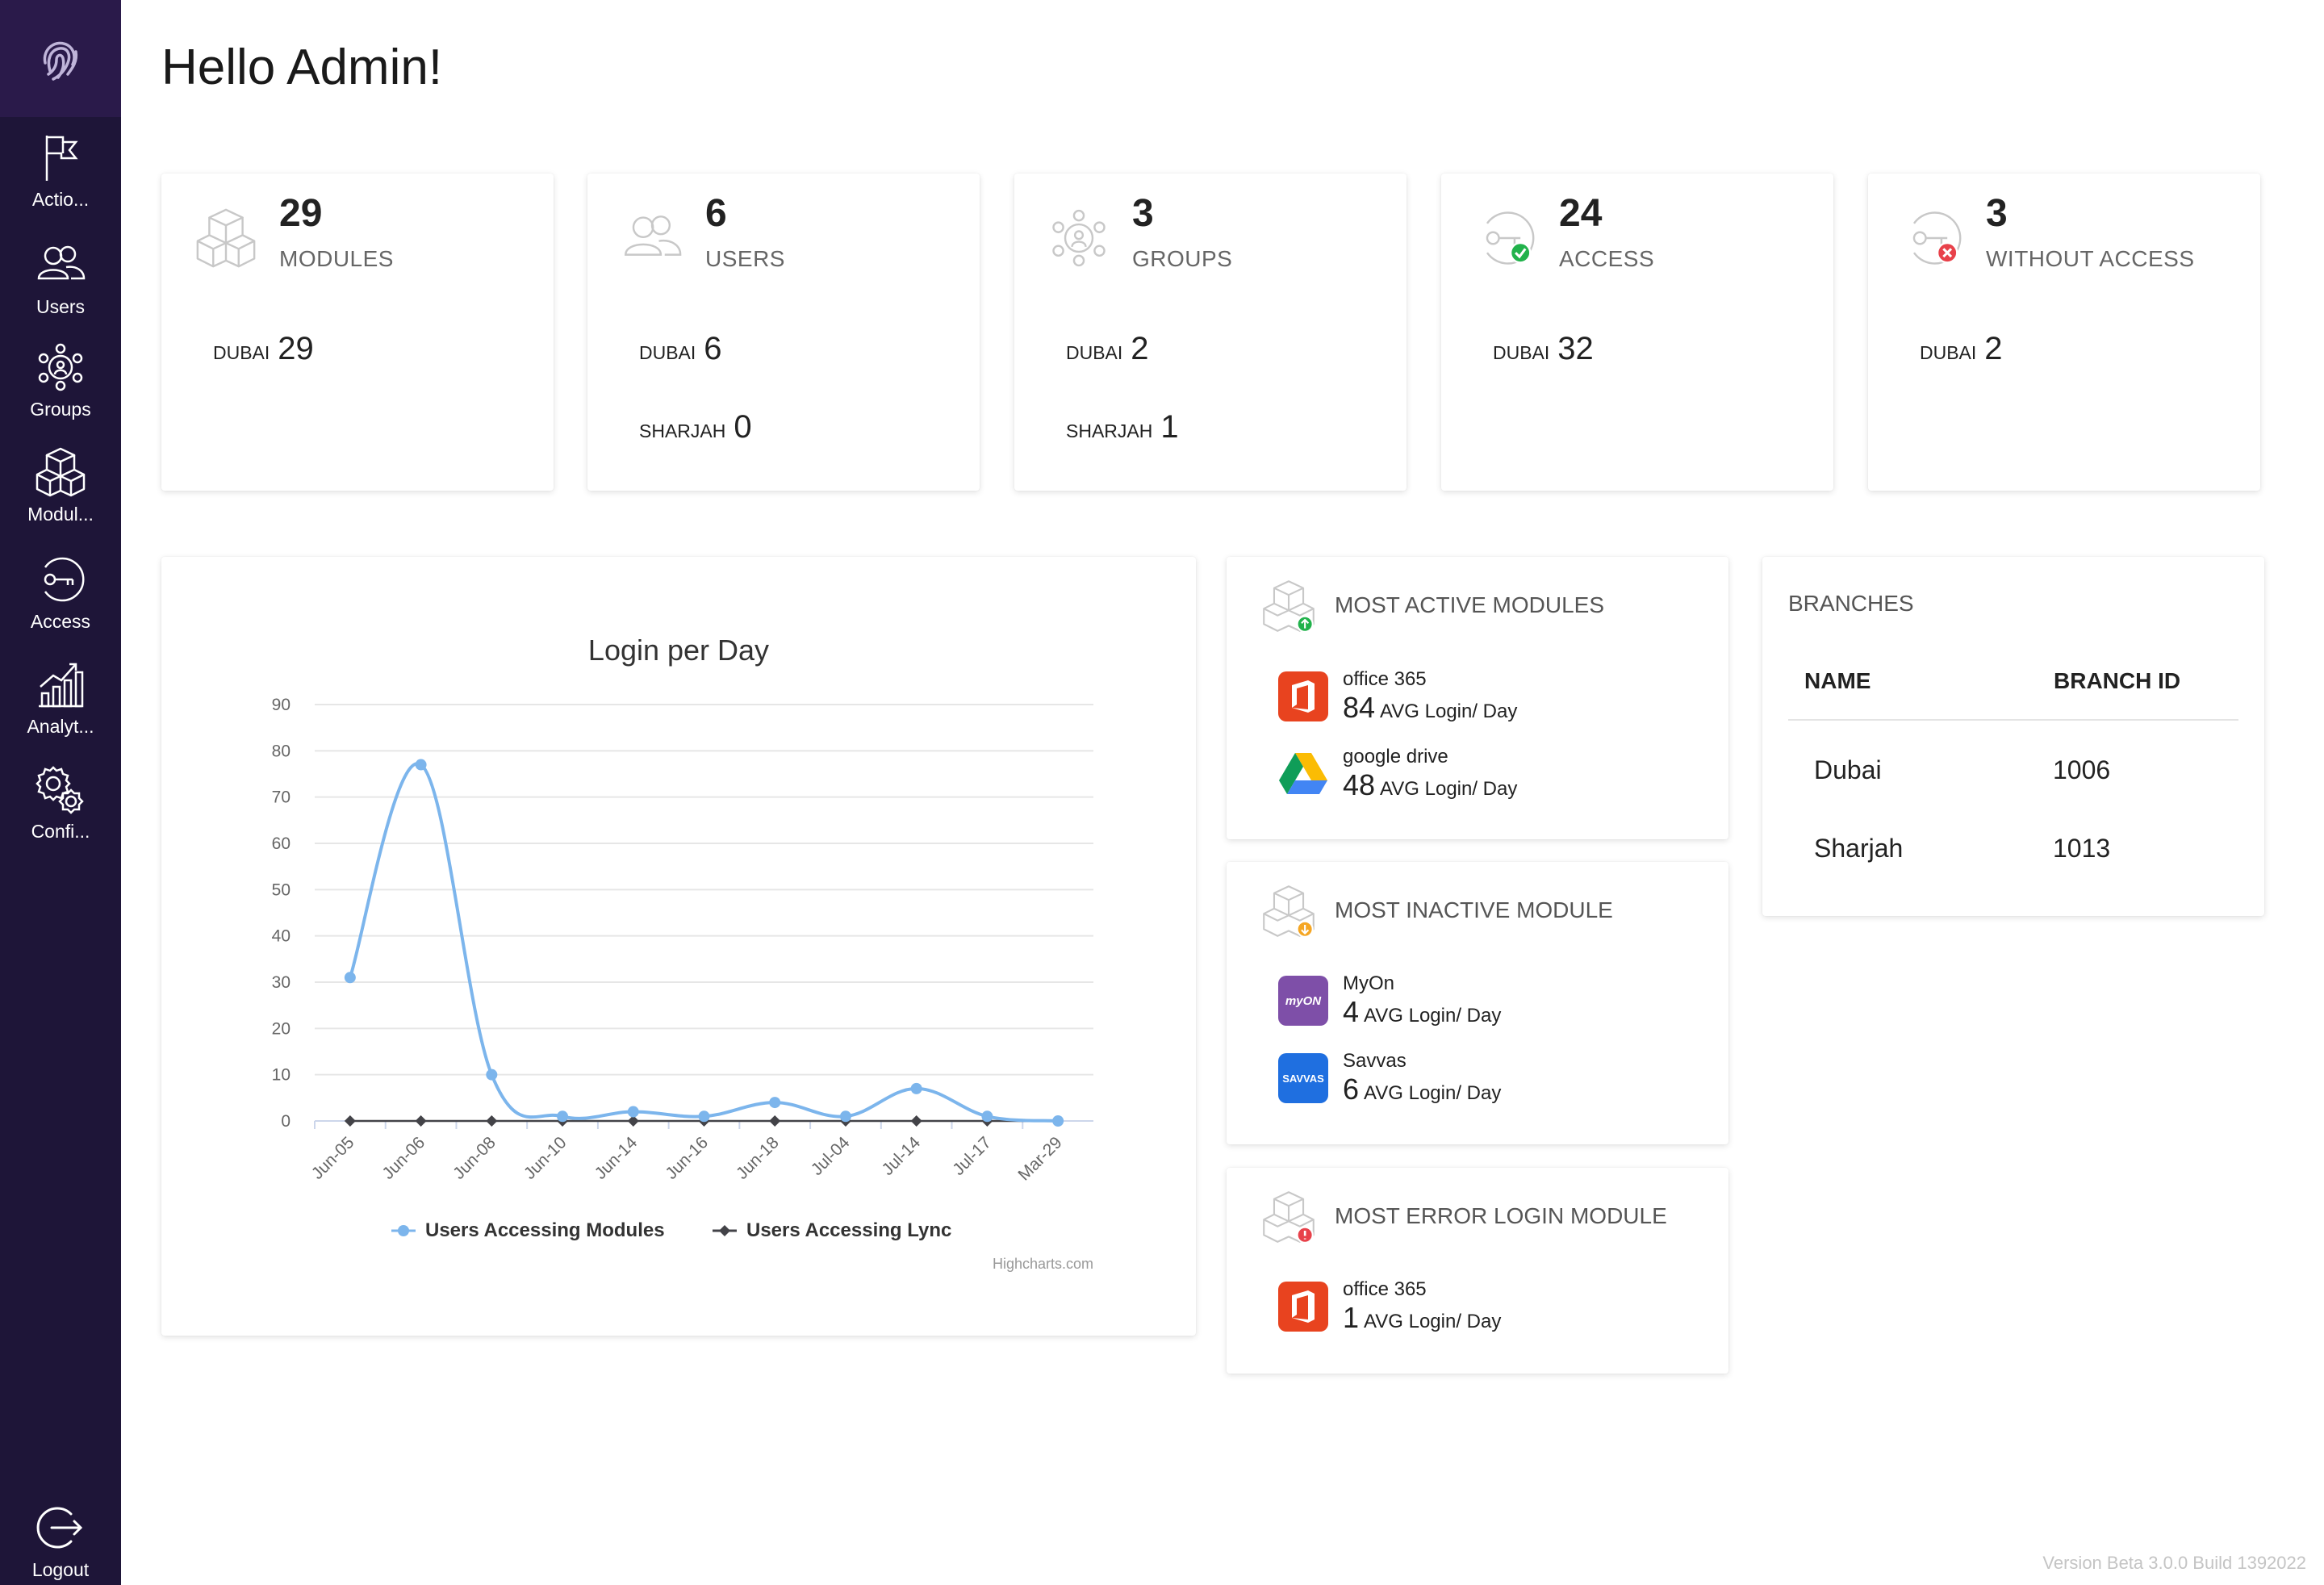  Describe the element at coordinates (1303, 1001) in the screenshot. I see `myon-icon: myON` at that location.